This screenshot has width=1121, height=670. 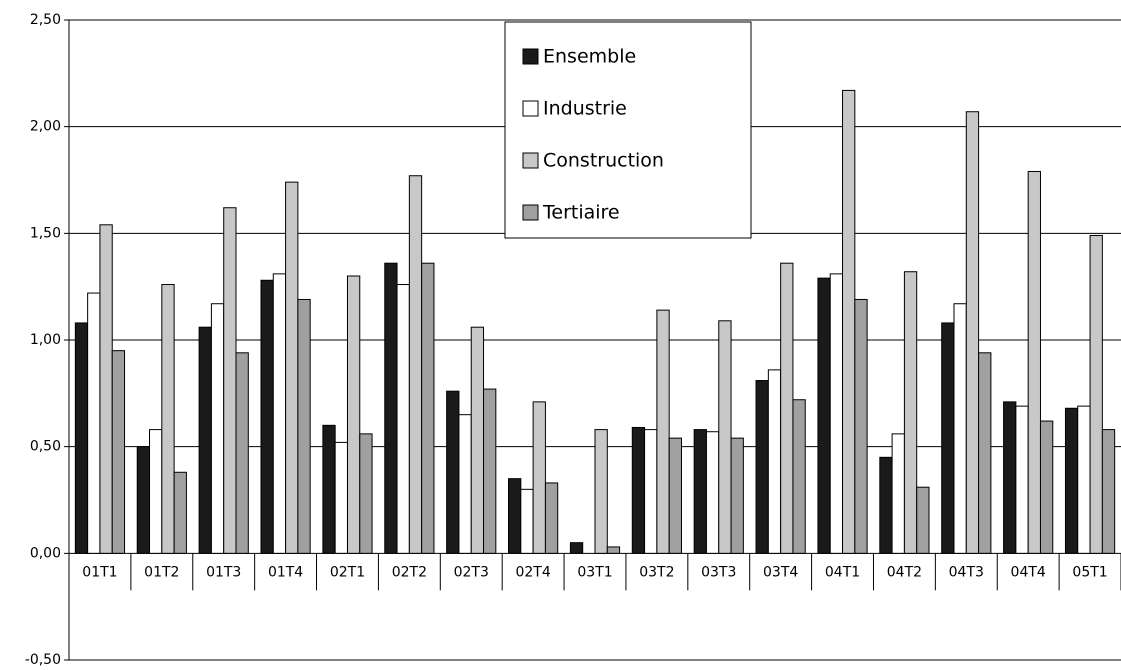 I want to click on legend-label: Industrie, so click(x=585, y=109).